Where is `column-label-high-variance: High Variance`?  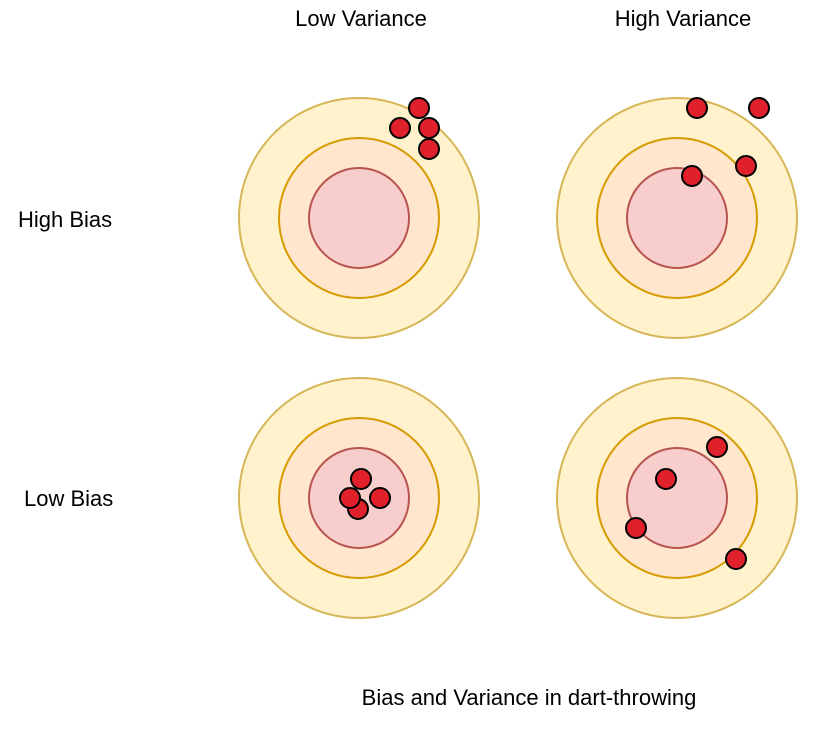
column-label-high-variance: High Variance is located at coordinates (683, 18).